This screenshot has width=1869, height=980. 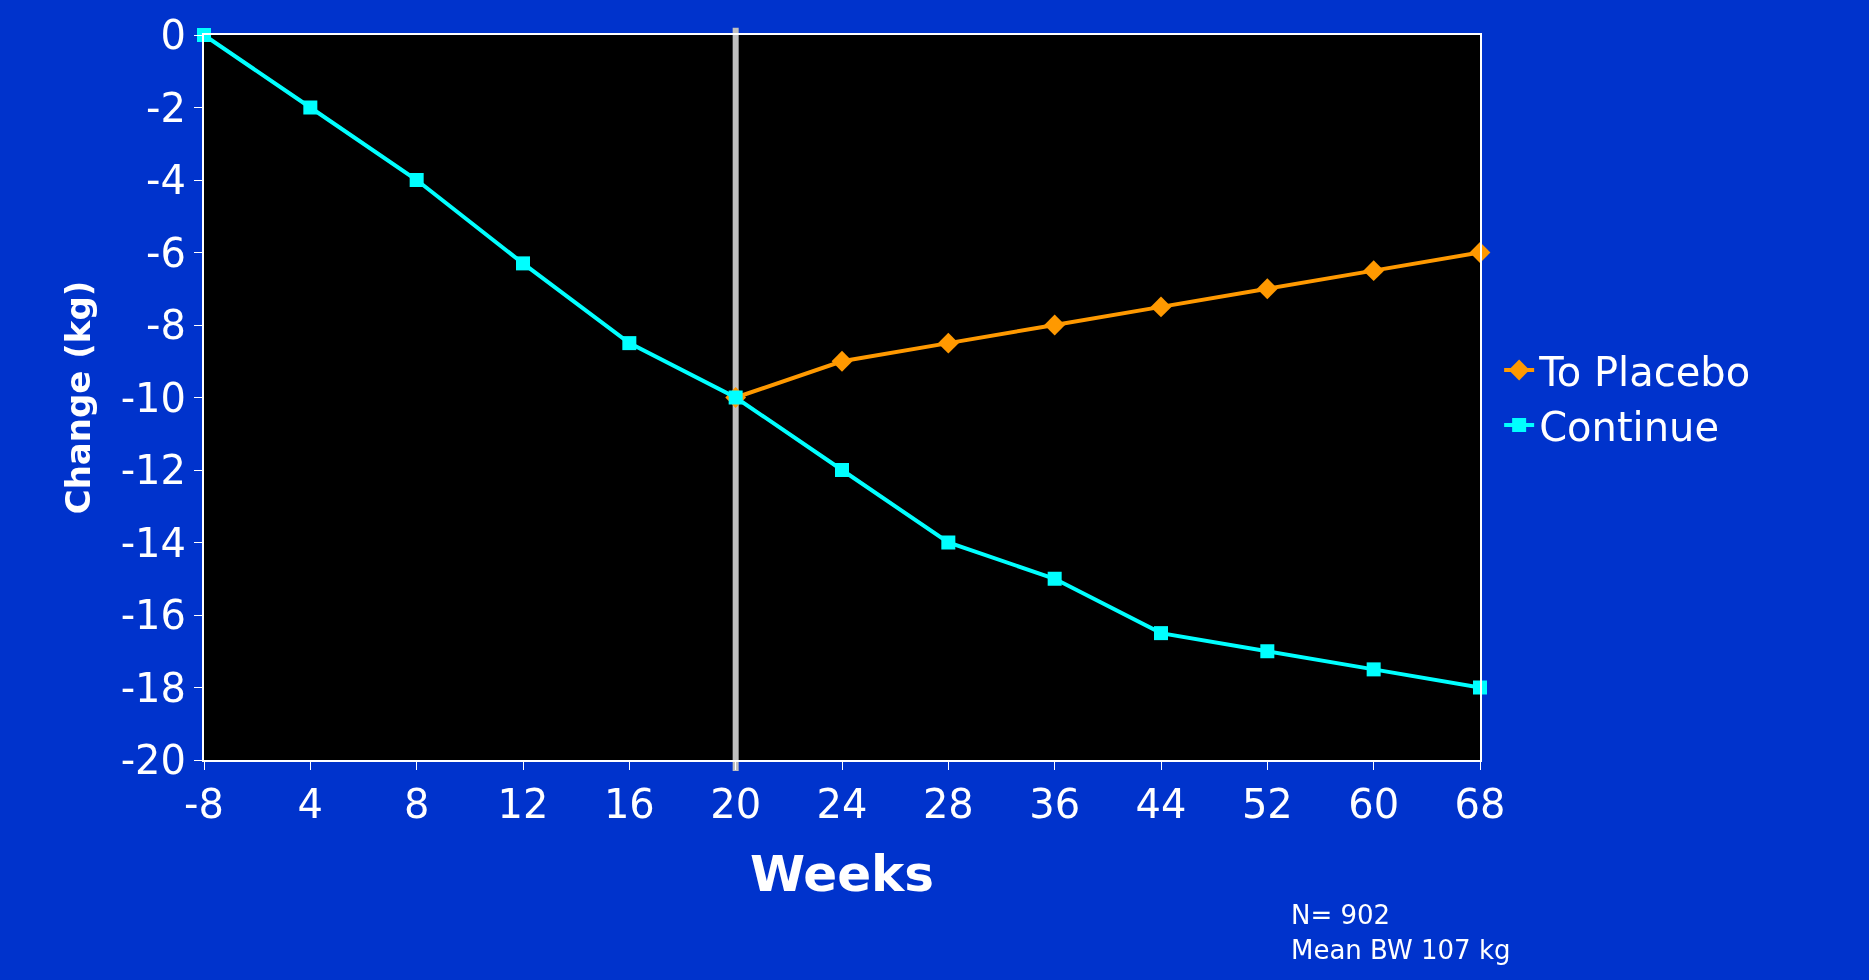 I want to click on y-tick-label: -10, so click(x=153, y=397).